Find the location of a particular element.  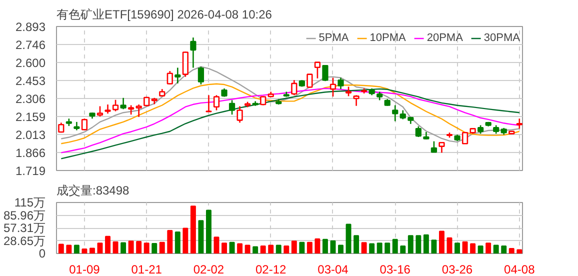

y-tick-label: 2.746 is located at coordinates (30, 45).